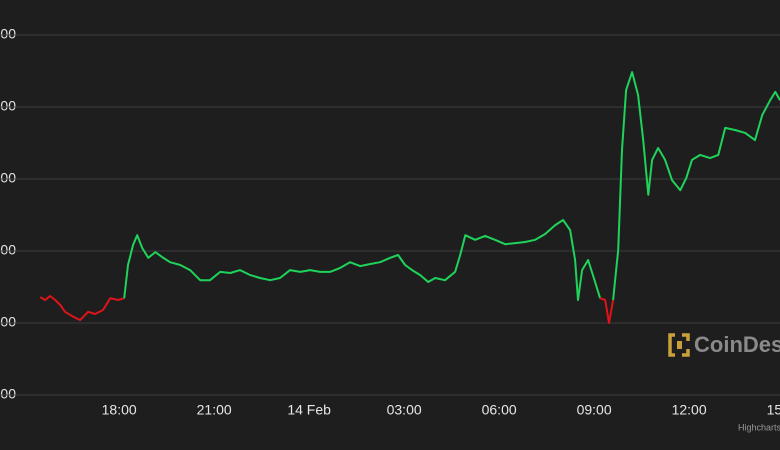 This screenshot has width=780, height=450. Describe the element at coordinates (119, 410) in the screenshot. I see `x-tick-label: 18:00` at that location.